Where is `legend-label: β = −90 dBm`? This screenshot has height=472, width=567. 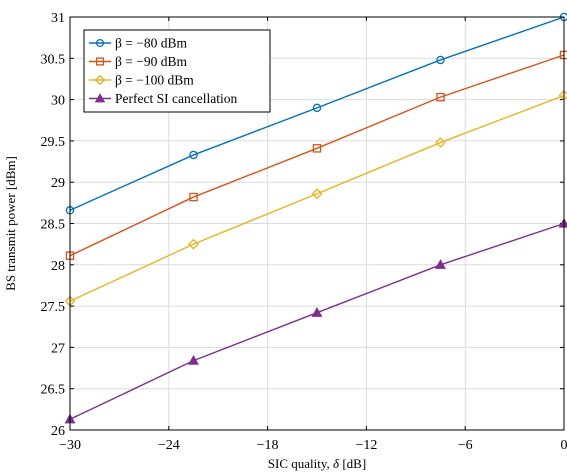 legend-label: β = −90 dBm is located at coordinates (151, 61).